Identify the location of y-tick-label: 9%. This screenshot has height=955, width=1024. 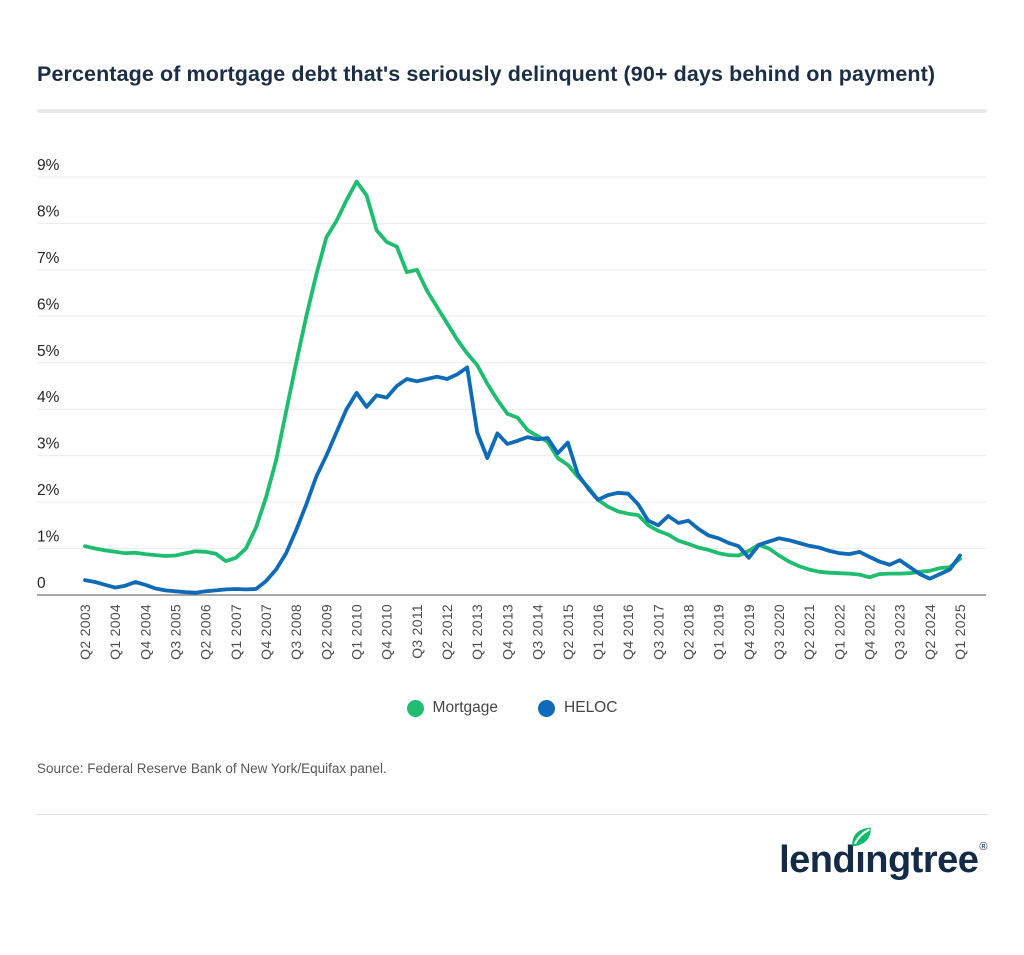
(48, 165).